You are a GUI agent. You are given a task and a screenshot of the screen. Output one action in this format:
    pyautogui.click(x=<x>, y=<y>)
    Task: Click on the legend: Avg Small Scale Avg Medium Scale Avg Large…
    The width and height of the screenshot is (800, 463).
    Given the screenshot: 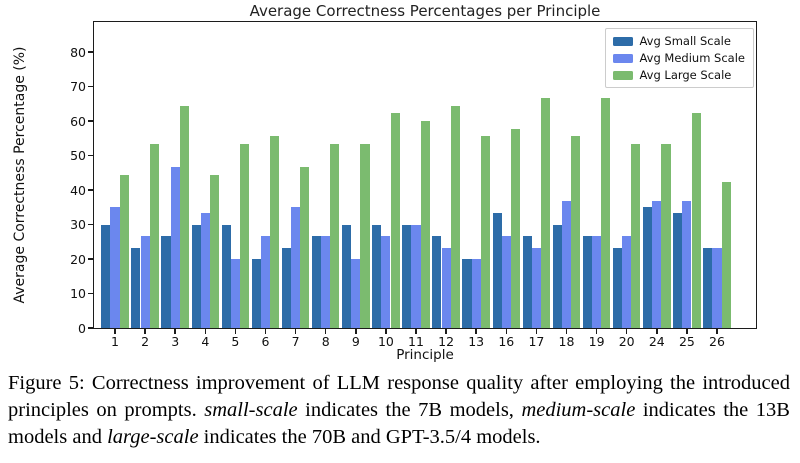 What is the action you would take?
    pyautogui.click(x=679, y=58)
    